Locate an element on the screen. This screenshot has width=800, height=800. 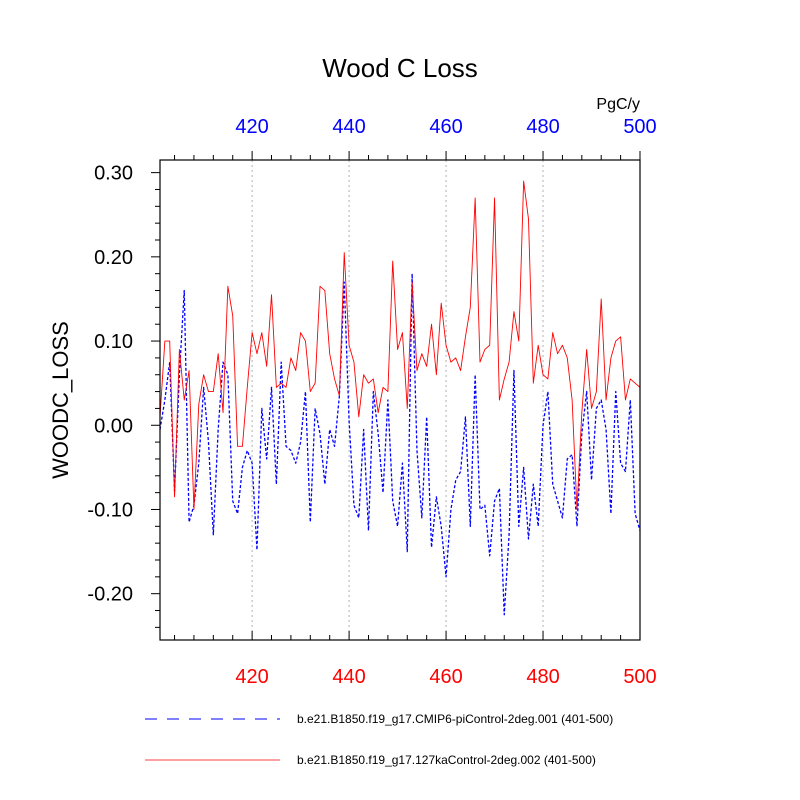
y-axis-label: WOODC_LOSS is located at coordinates (60, 400).